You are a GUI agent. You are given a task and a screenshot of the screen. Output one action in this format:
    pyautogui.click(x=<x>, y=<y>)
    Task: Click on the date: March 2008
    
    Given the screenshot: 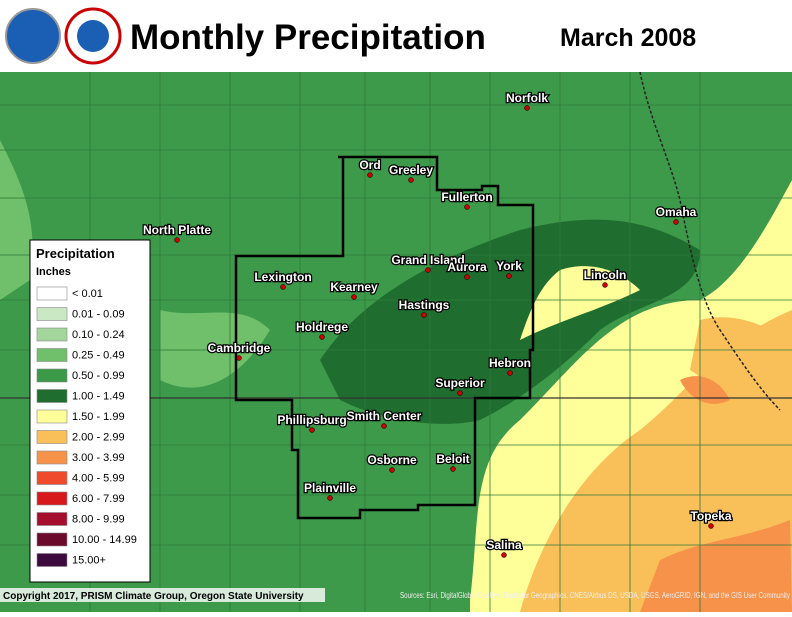 What is the action you would take?
    pyautogui.click(x=628, y=38)
    